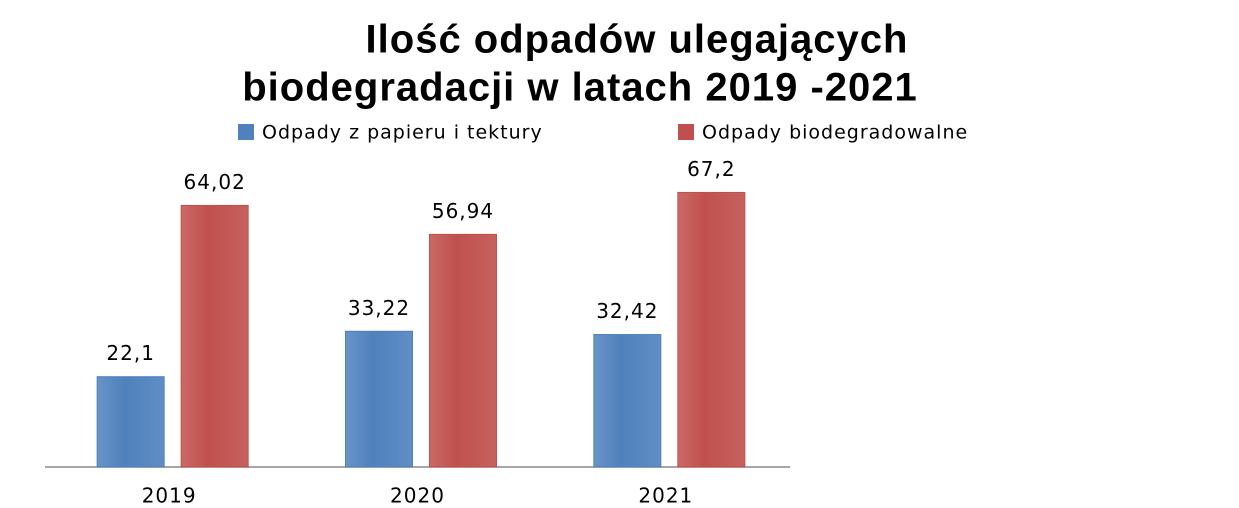 The image size is (1239, 508). What do you see at coordinates (130, 353) in the screenshot?
I see `data-label: 22,1` at bounding box center [130, 353].